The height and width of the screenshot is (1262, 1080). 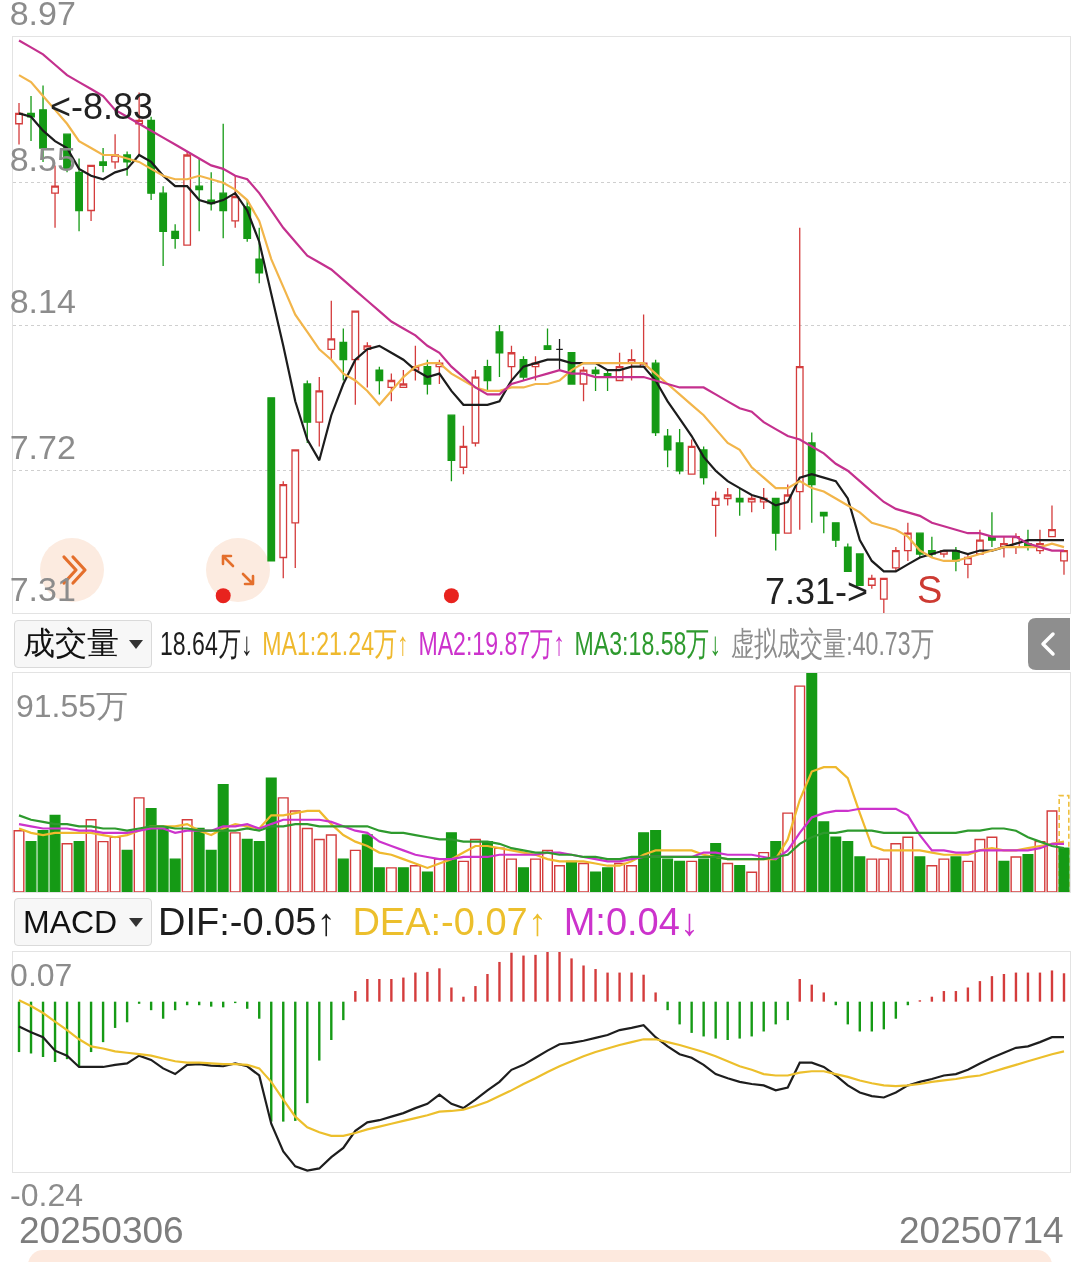 What do you see at coordinates (41, 974) in the screenshot?
I see `y-tick-label: 0.07` at bounding box center [41, 974].